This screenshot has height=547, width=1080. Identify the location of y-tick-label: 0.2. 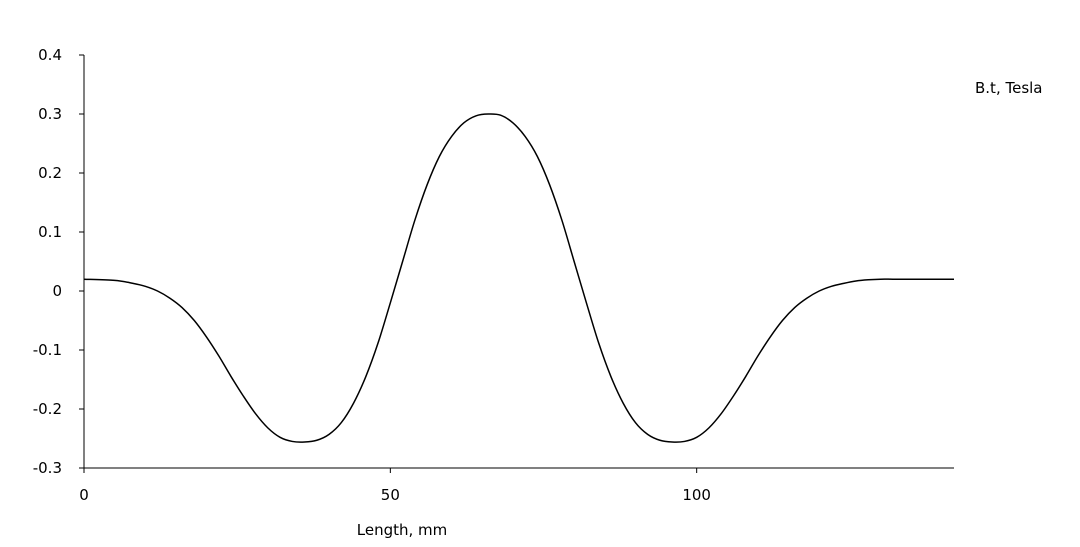
(50, 173).